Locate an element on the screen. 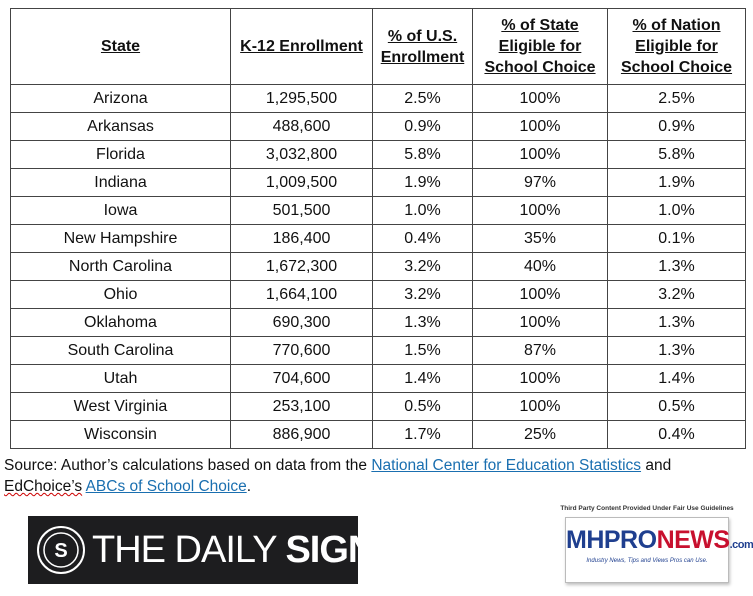 The image size is (753, 596). table-row: Utah 704,600 1.4% 100% 1.4% is located at coordinates (378, 378).